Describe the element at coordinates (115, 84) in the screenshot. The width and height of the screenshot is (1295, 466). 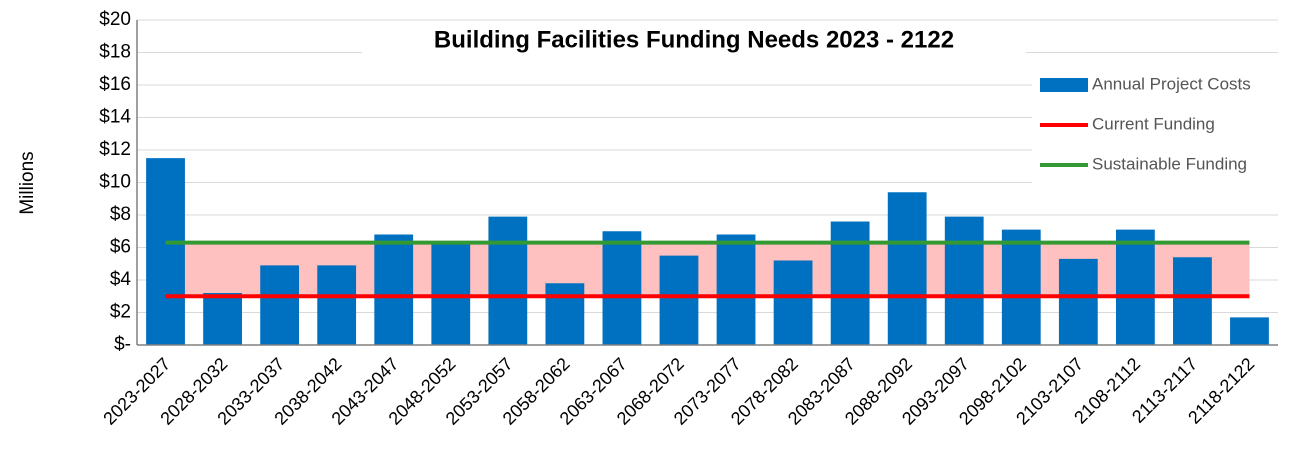
I see `y-tick-label: $16` at that location.